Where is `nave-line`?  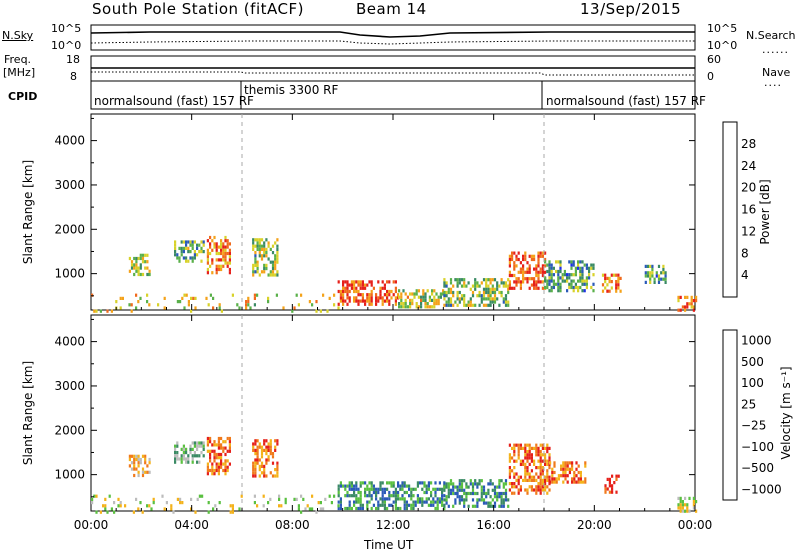
nave-line is located at coordinates (393, 73).